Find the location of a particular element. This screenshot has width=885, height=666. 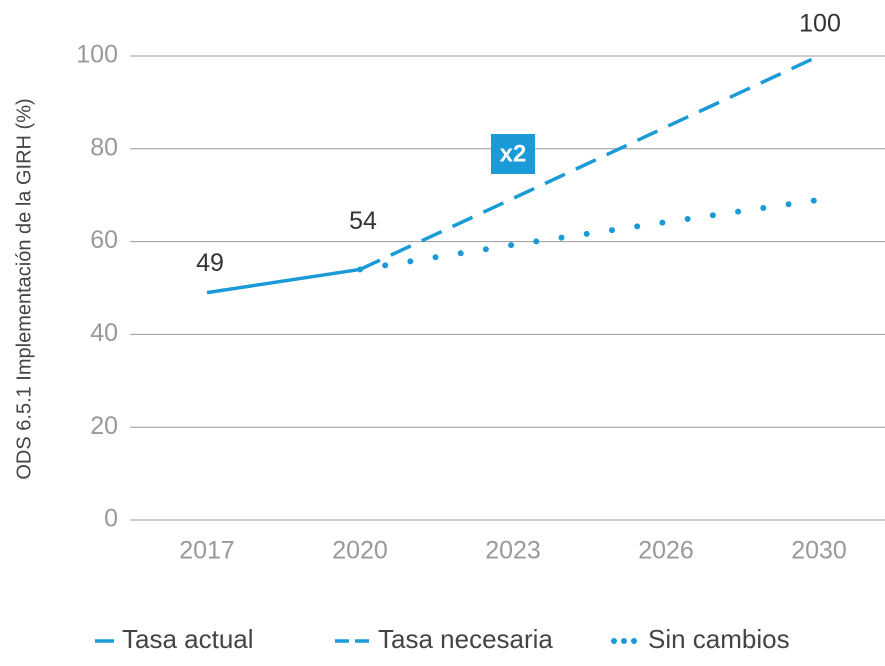

legend-label: Tasa actual is located at coordinates (188, 639).